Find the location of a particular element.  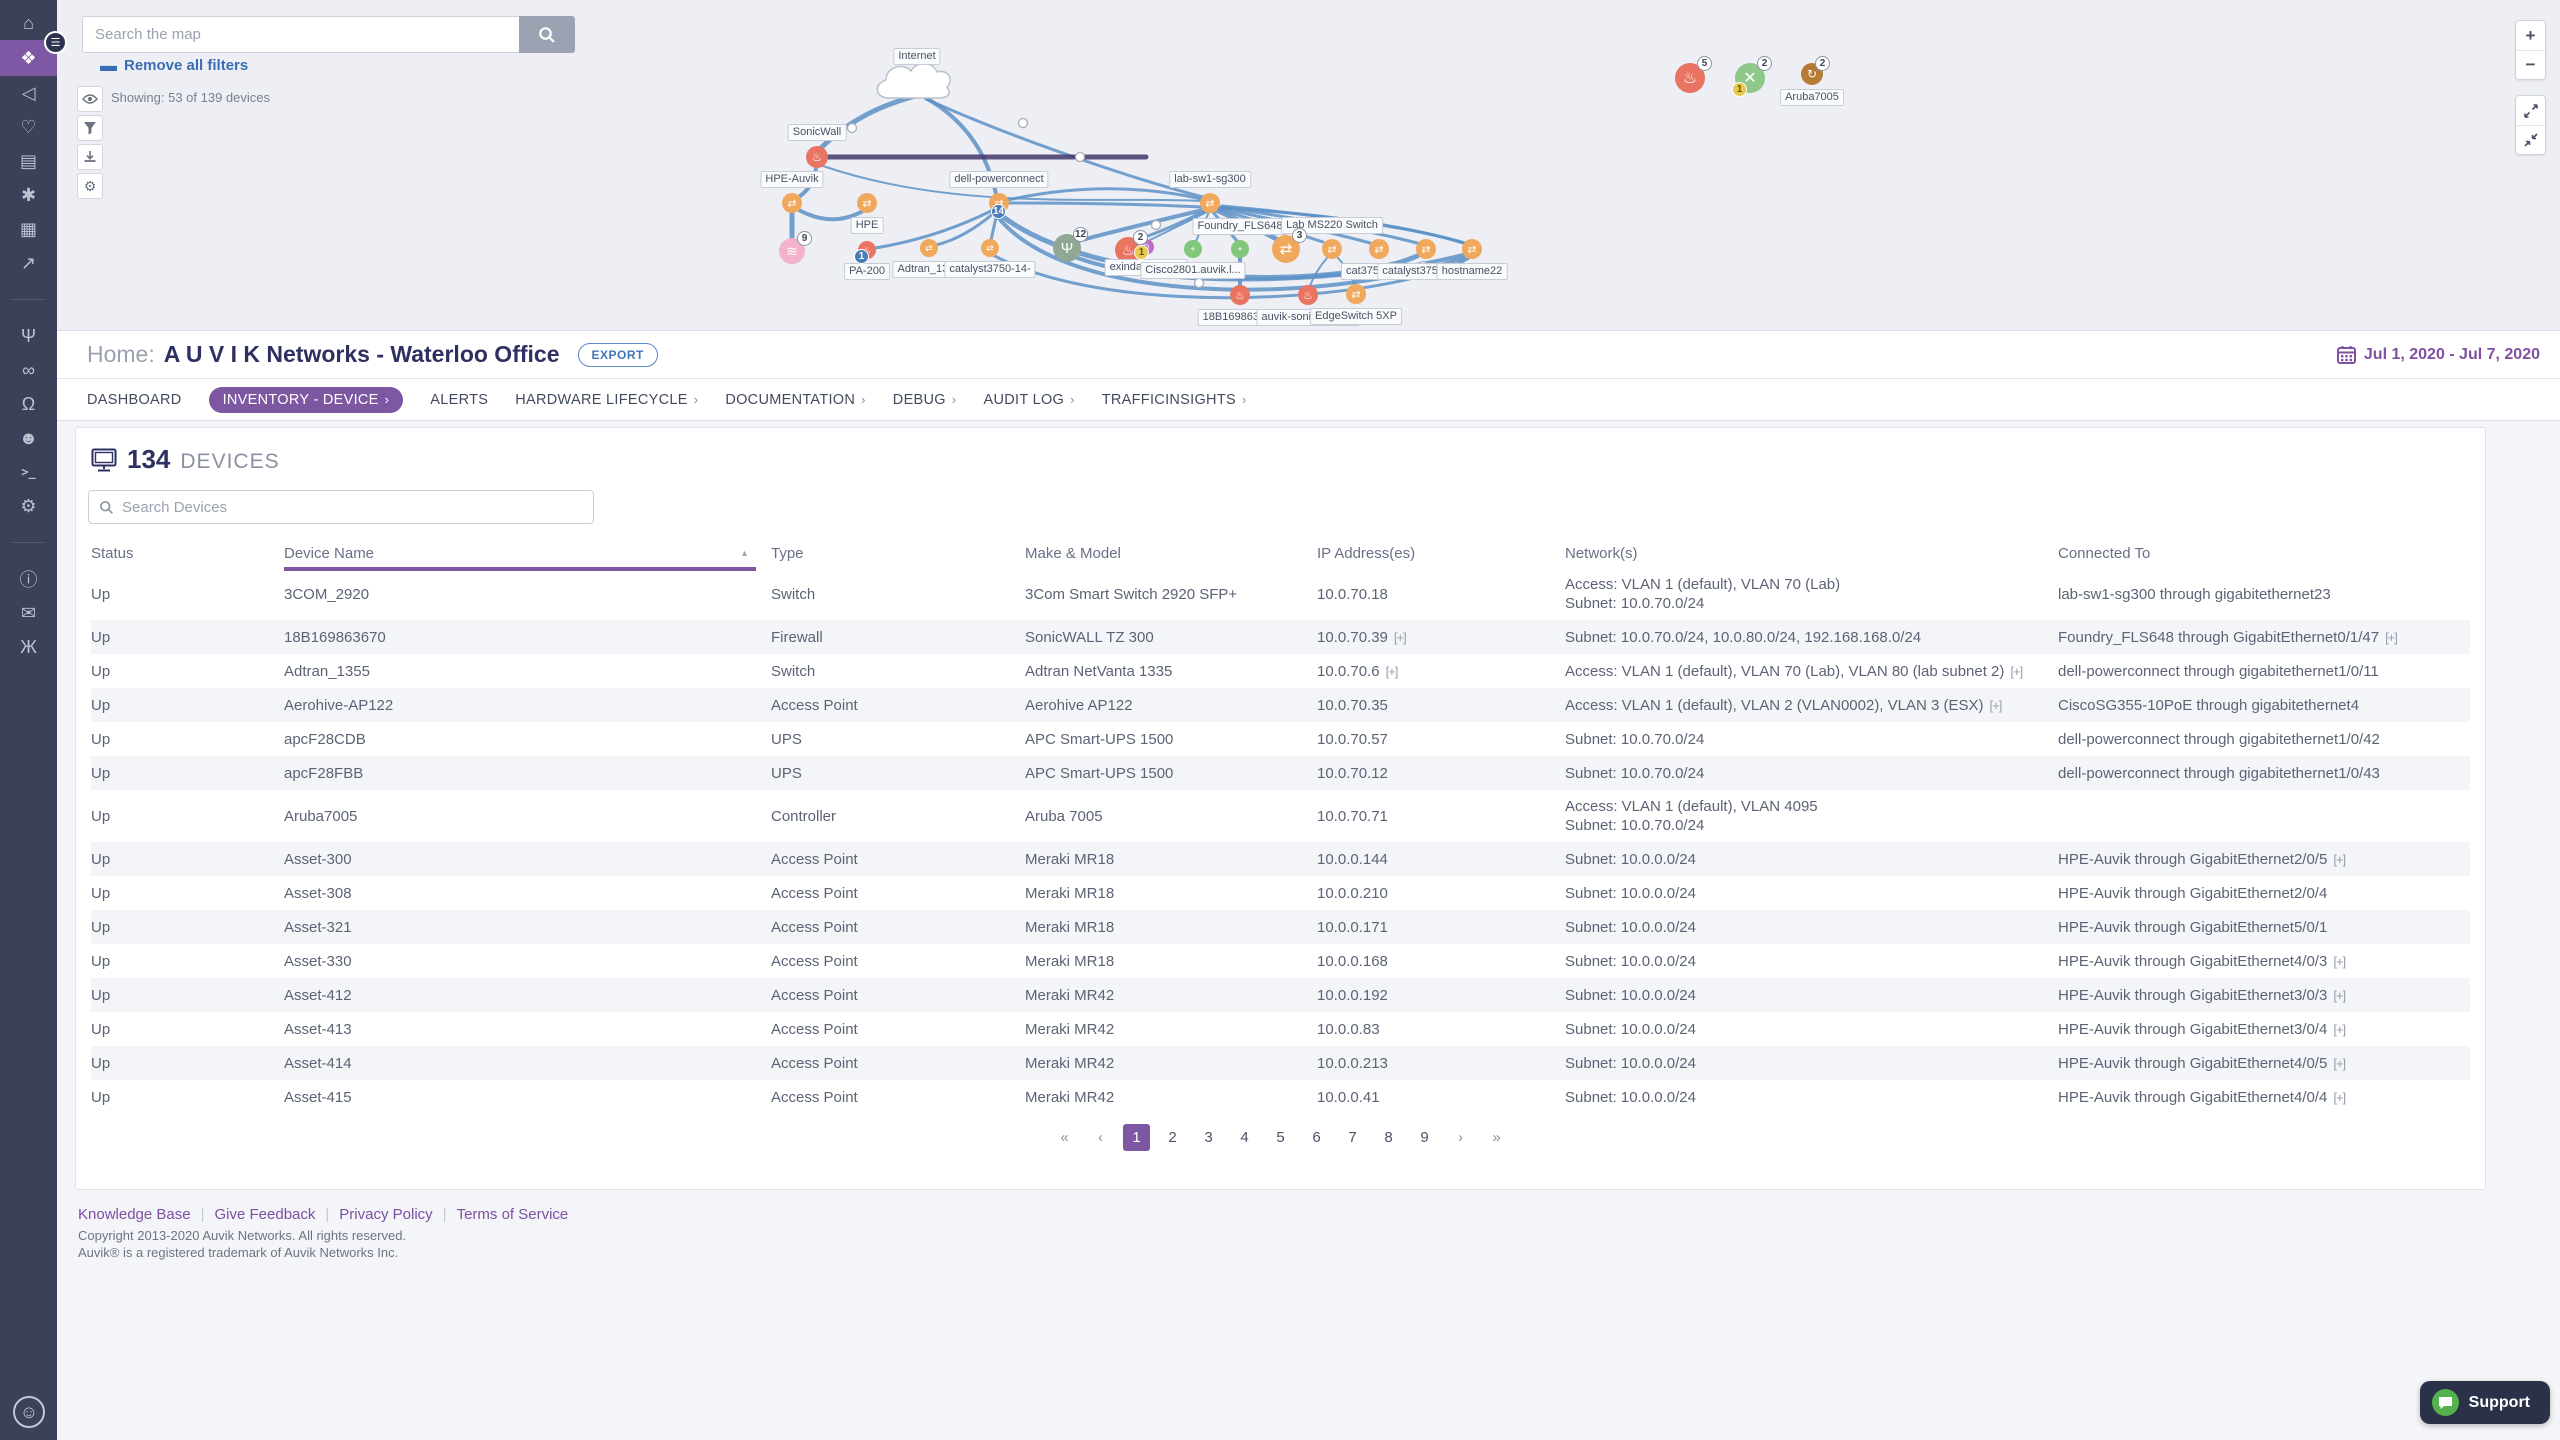

remove-all-filters-link: ▬ Remove all filters is located at coordinates (174, 65).